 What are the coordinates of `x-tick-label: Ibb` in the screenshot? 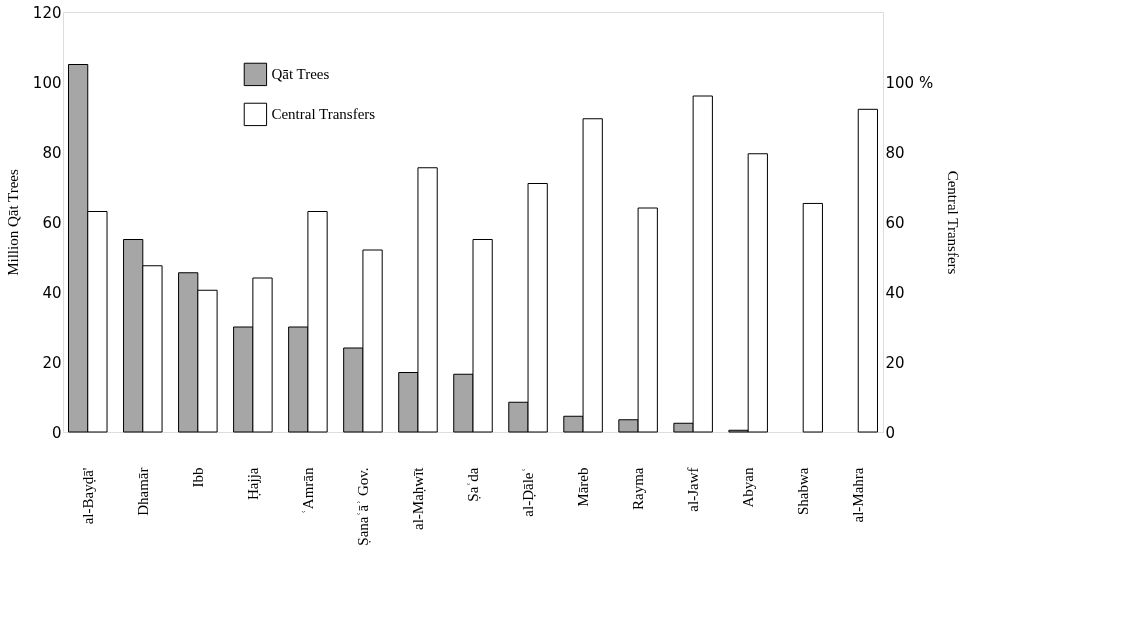 It's located at (197, 477).